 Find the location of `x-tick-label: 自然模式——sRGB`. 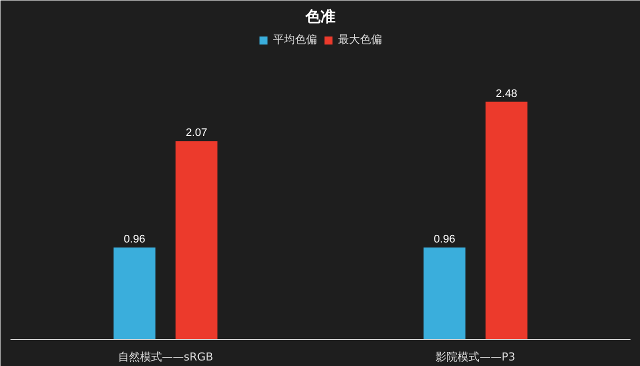

x-tick-label: 自然模式——sRGB is located at coordinates (166, 357).